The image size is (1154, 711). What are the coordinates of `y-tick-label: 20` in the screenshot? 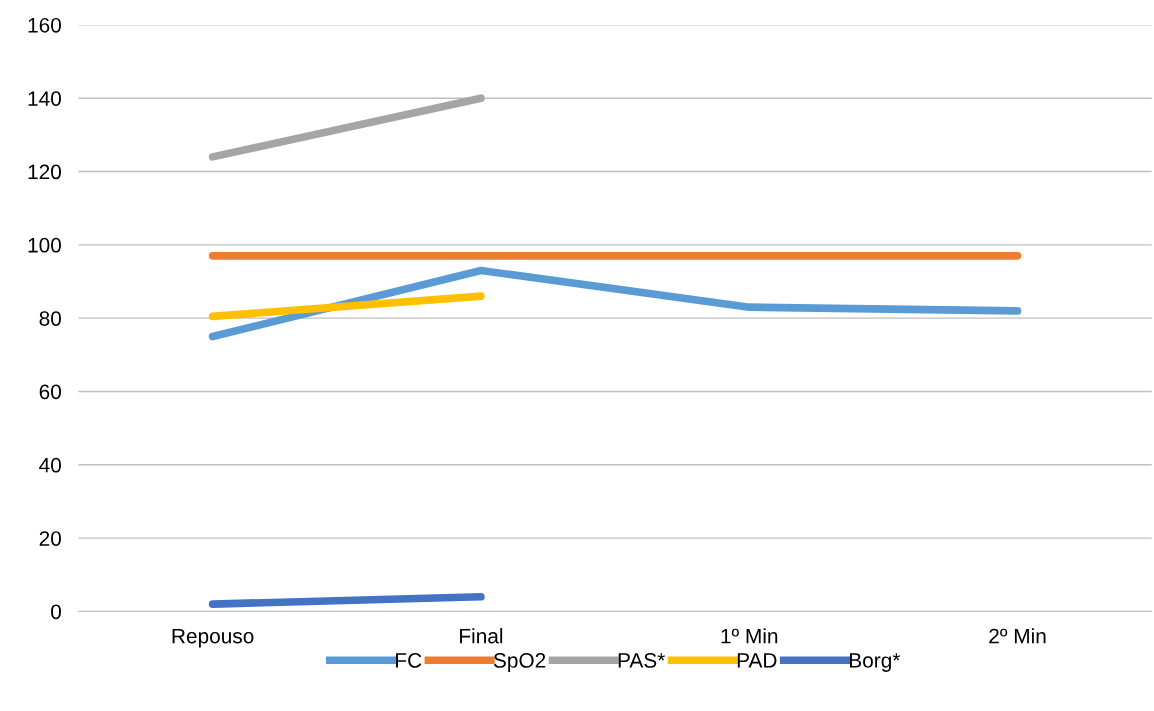 It's located at (50, 538).